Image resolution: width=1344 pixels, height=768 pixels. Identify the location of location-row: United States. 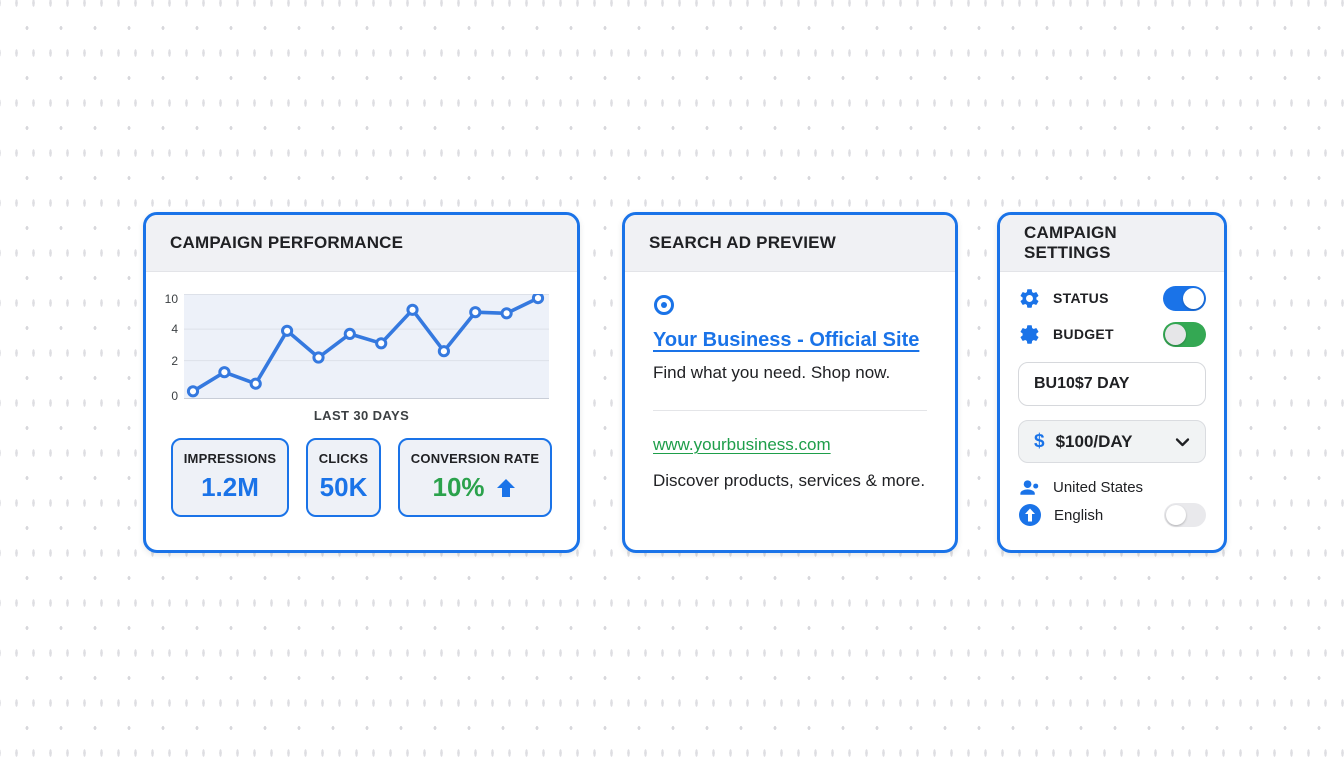
(1112, 487).